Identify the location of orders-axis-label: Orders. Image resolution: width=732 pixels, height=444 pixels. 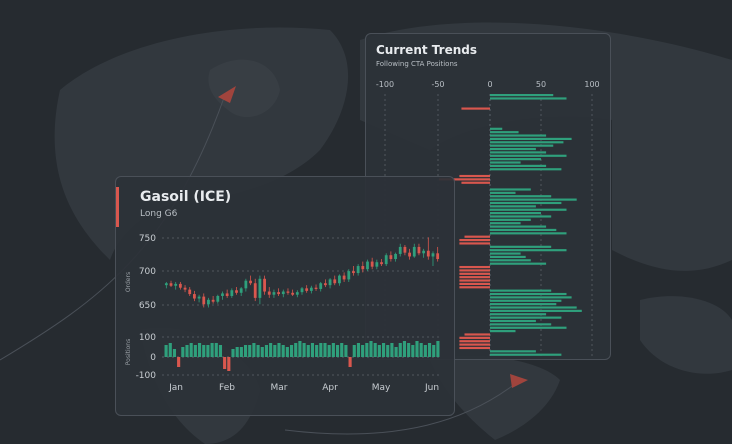
(128, 282).